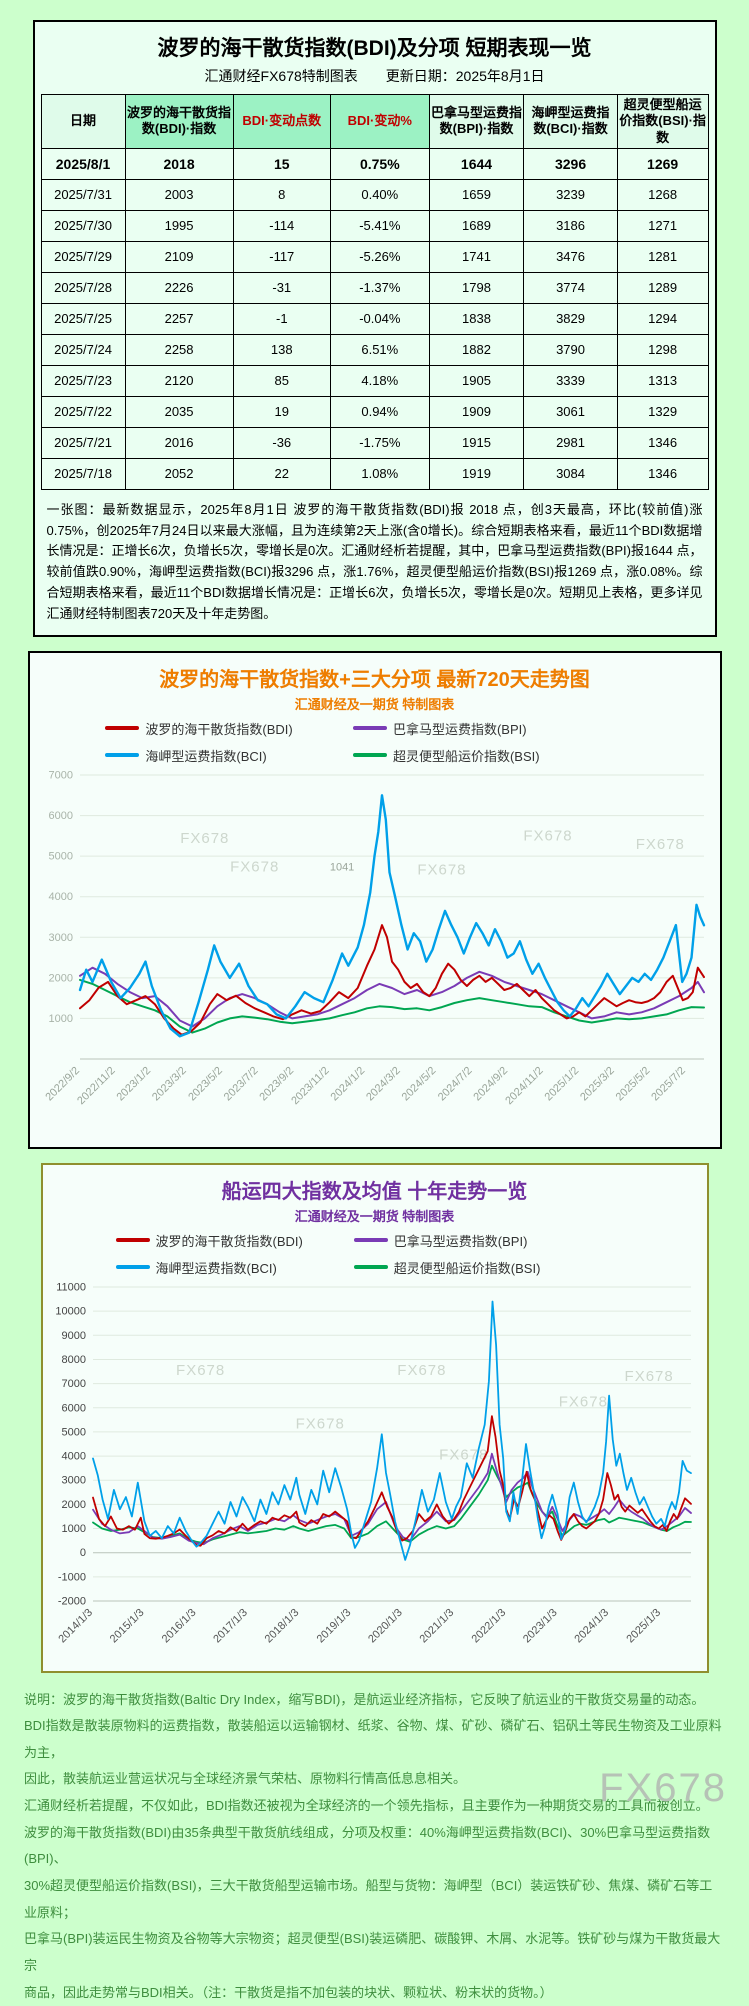  I want to click on svg-text: 10000, so click(70, 1311).